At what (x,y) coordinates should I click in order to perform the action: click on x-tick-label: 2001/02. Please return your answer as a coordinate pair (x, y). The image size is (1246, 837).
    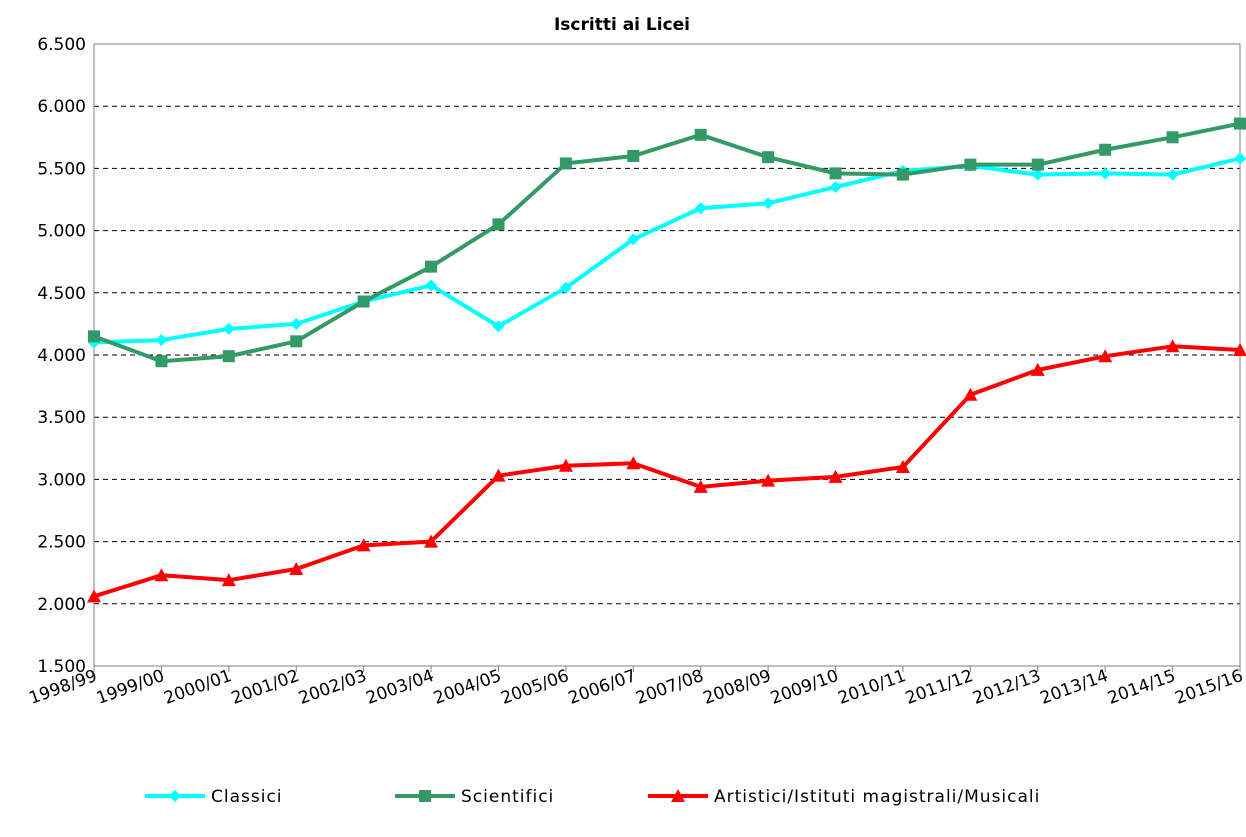
    Looking at the image, I should click on (265, 687).